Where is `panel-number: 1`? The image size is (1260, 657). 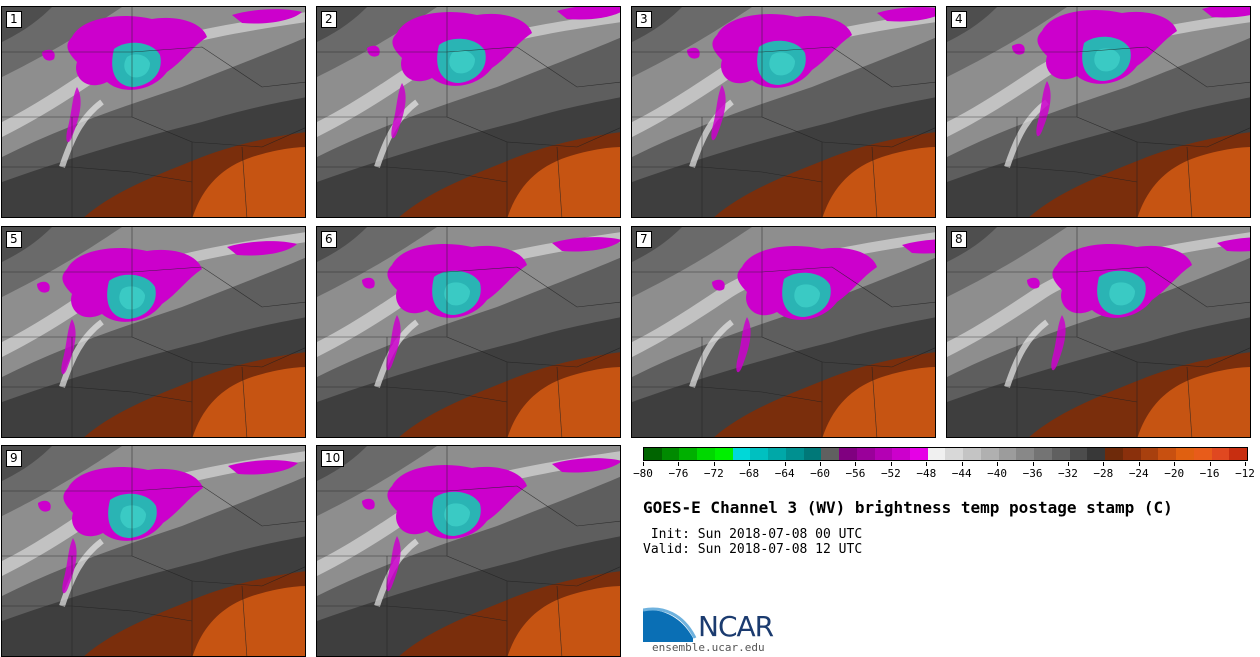
panel-number: 1 is located at coordinates (14, 19).